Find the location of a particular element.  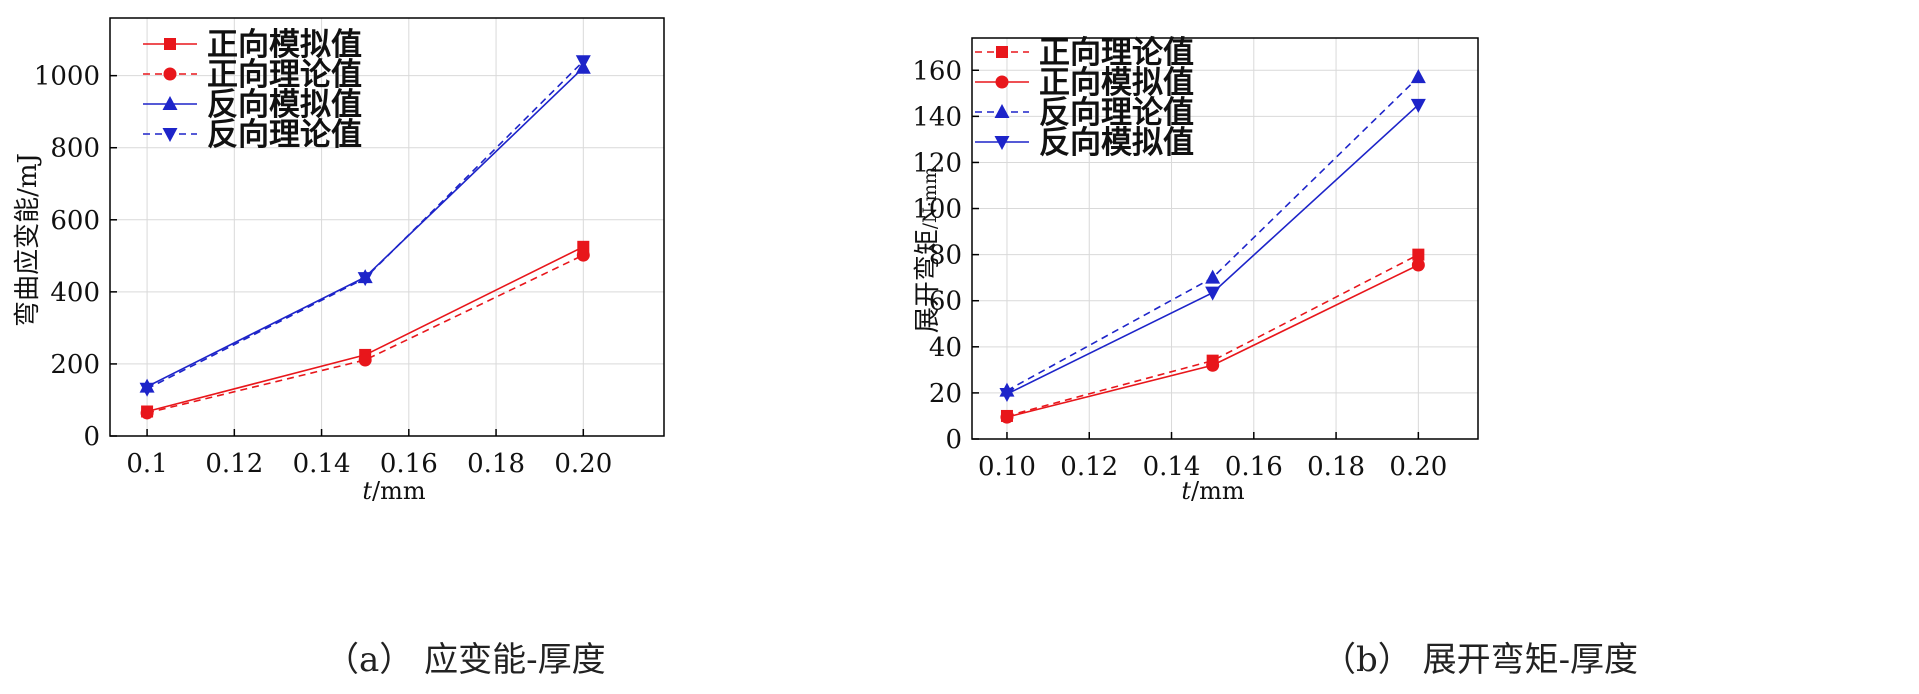

series-line is located at coordinates (365, 334).